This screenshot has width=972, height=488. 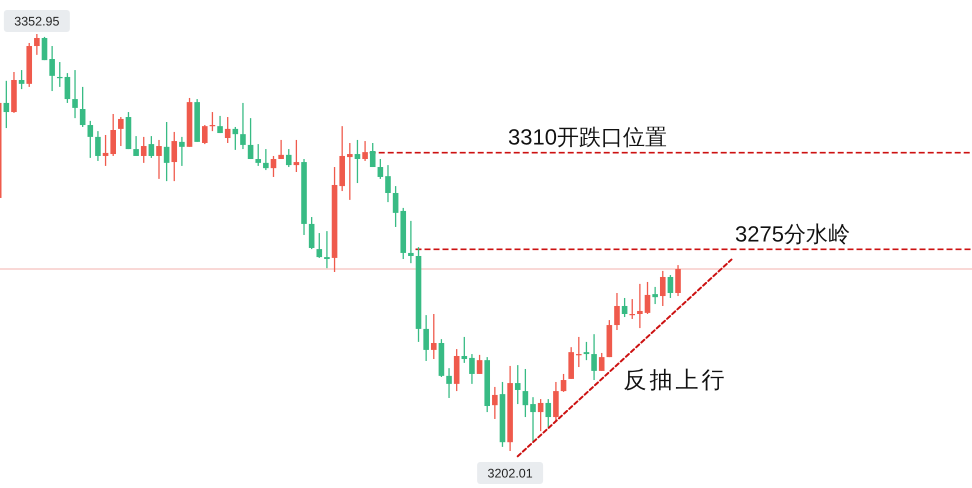 I want to click on ref-line-label: 3275分水岭, so click(x=792, y=233).